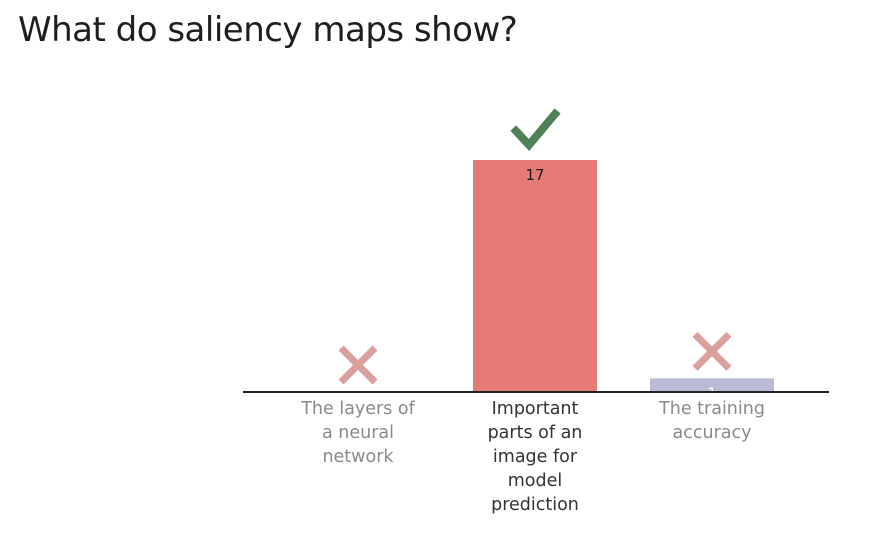  What do you see at coordinates (268, 30) in the screenshot?
I see `page-title: What do saliency maps show?` at bounding box center [268, 30].